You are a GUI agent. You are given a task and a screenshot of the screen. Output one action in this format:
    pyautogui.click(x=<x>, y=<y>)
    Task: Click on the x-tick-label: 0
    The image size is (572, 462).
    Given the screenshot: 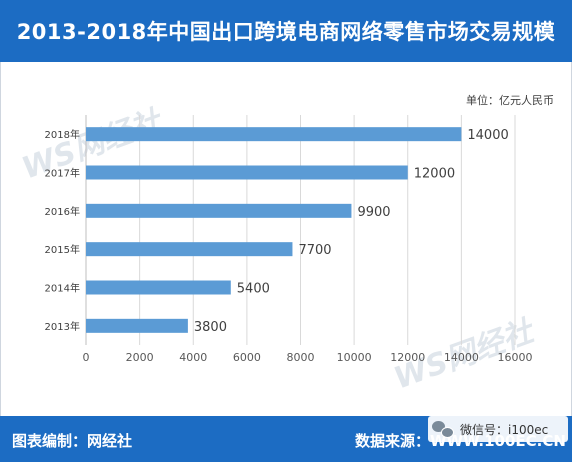 What is the action you would take?
    pyautogui.click(x=86, y=357)
    